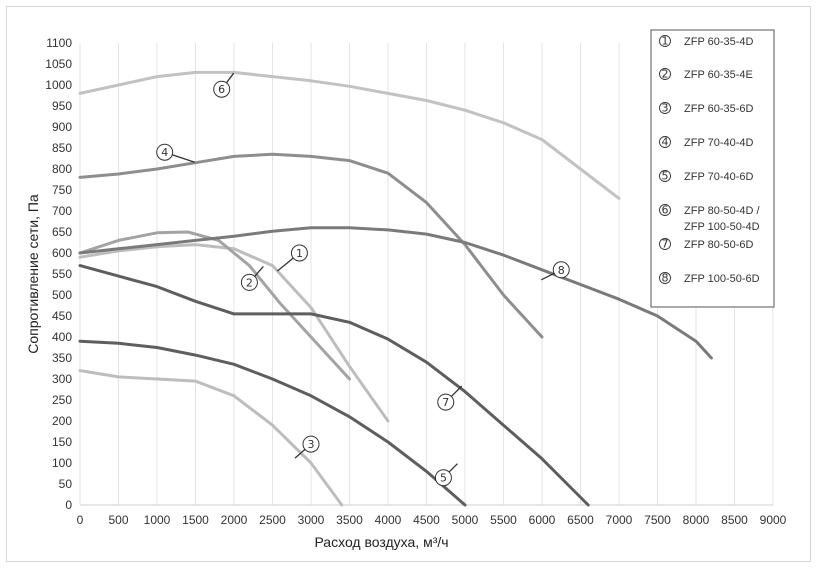 The height and width of the screenshot is (570, 819). I want to click on x-tick-label: 5000, so click(465, 520).